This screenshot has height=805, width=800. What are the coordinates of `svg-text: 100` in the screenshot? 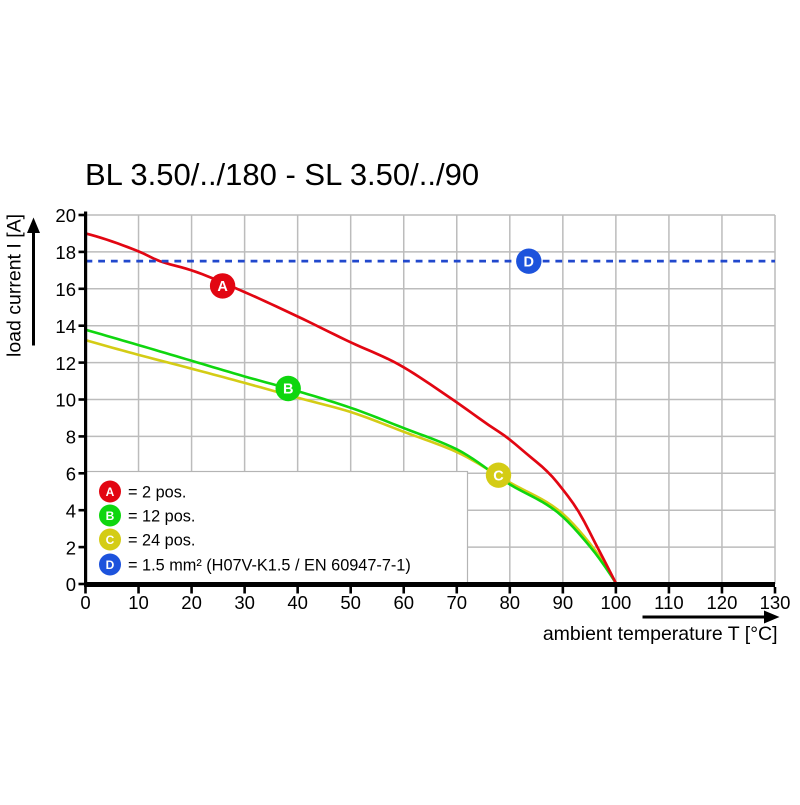 It's located at (615, 602).